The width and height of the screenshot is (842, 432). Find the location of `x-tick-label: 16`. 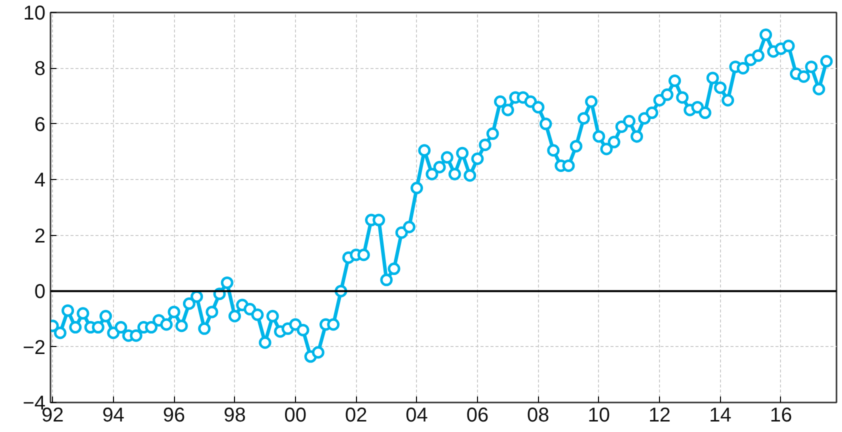

x-tick-label: 16 is located at coordinates (781, 415).